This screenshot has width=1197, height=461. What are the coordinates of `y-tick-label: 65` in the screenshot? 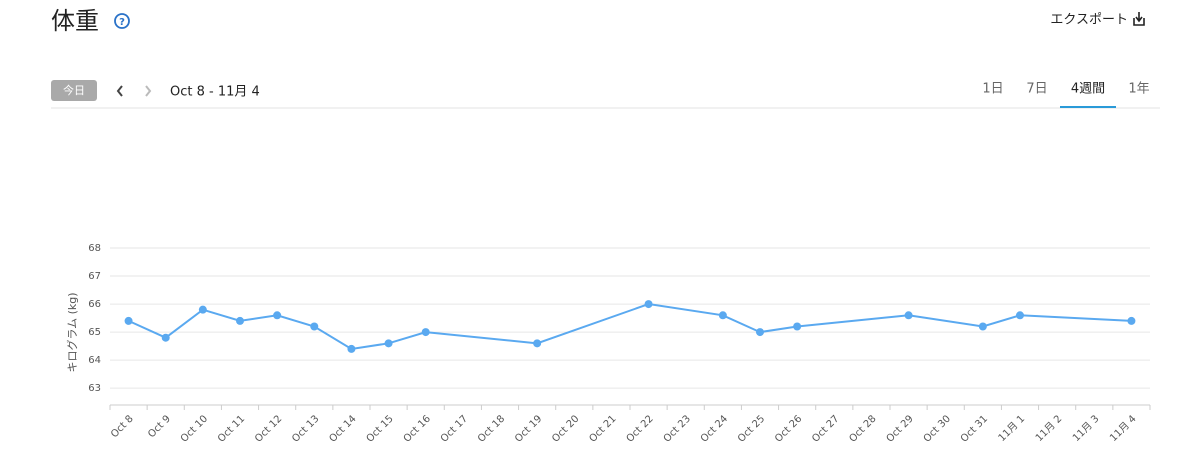 It's located at (94, 332).